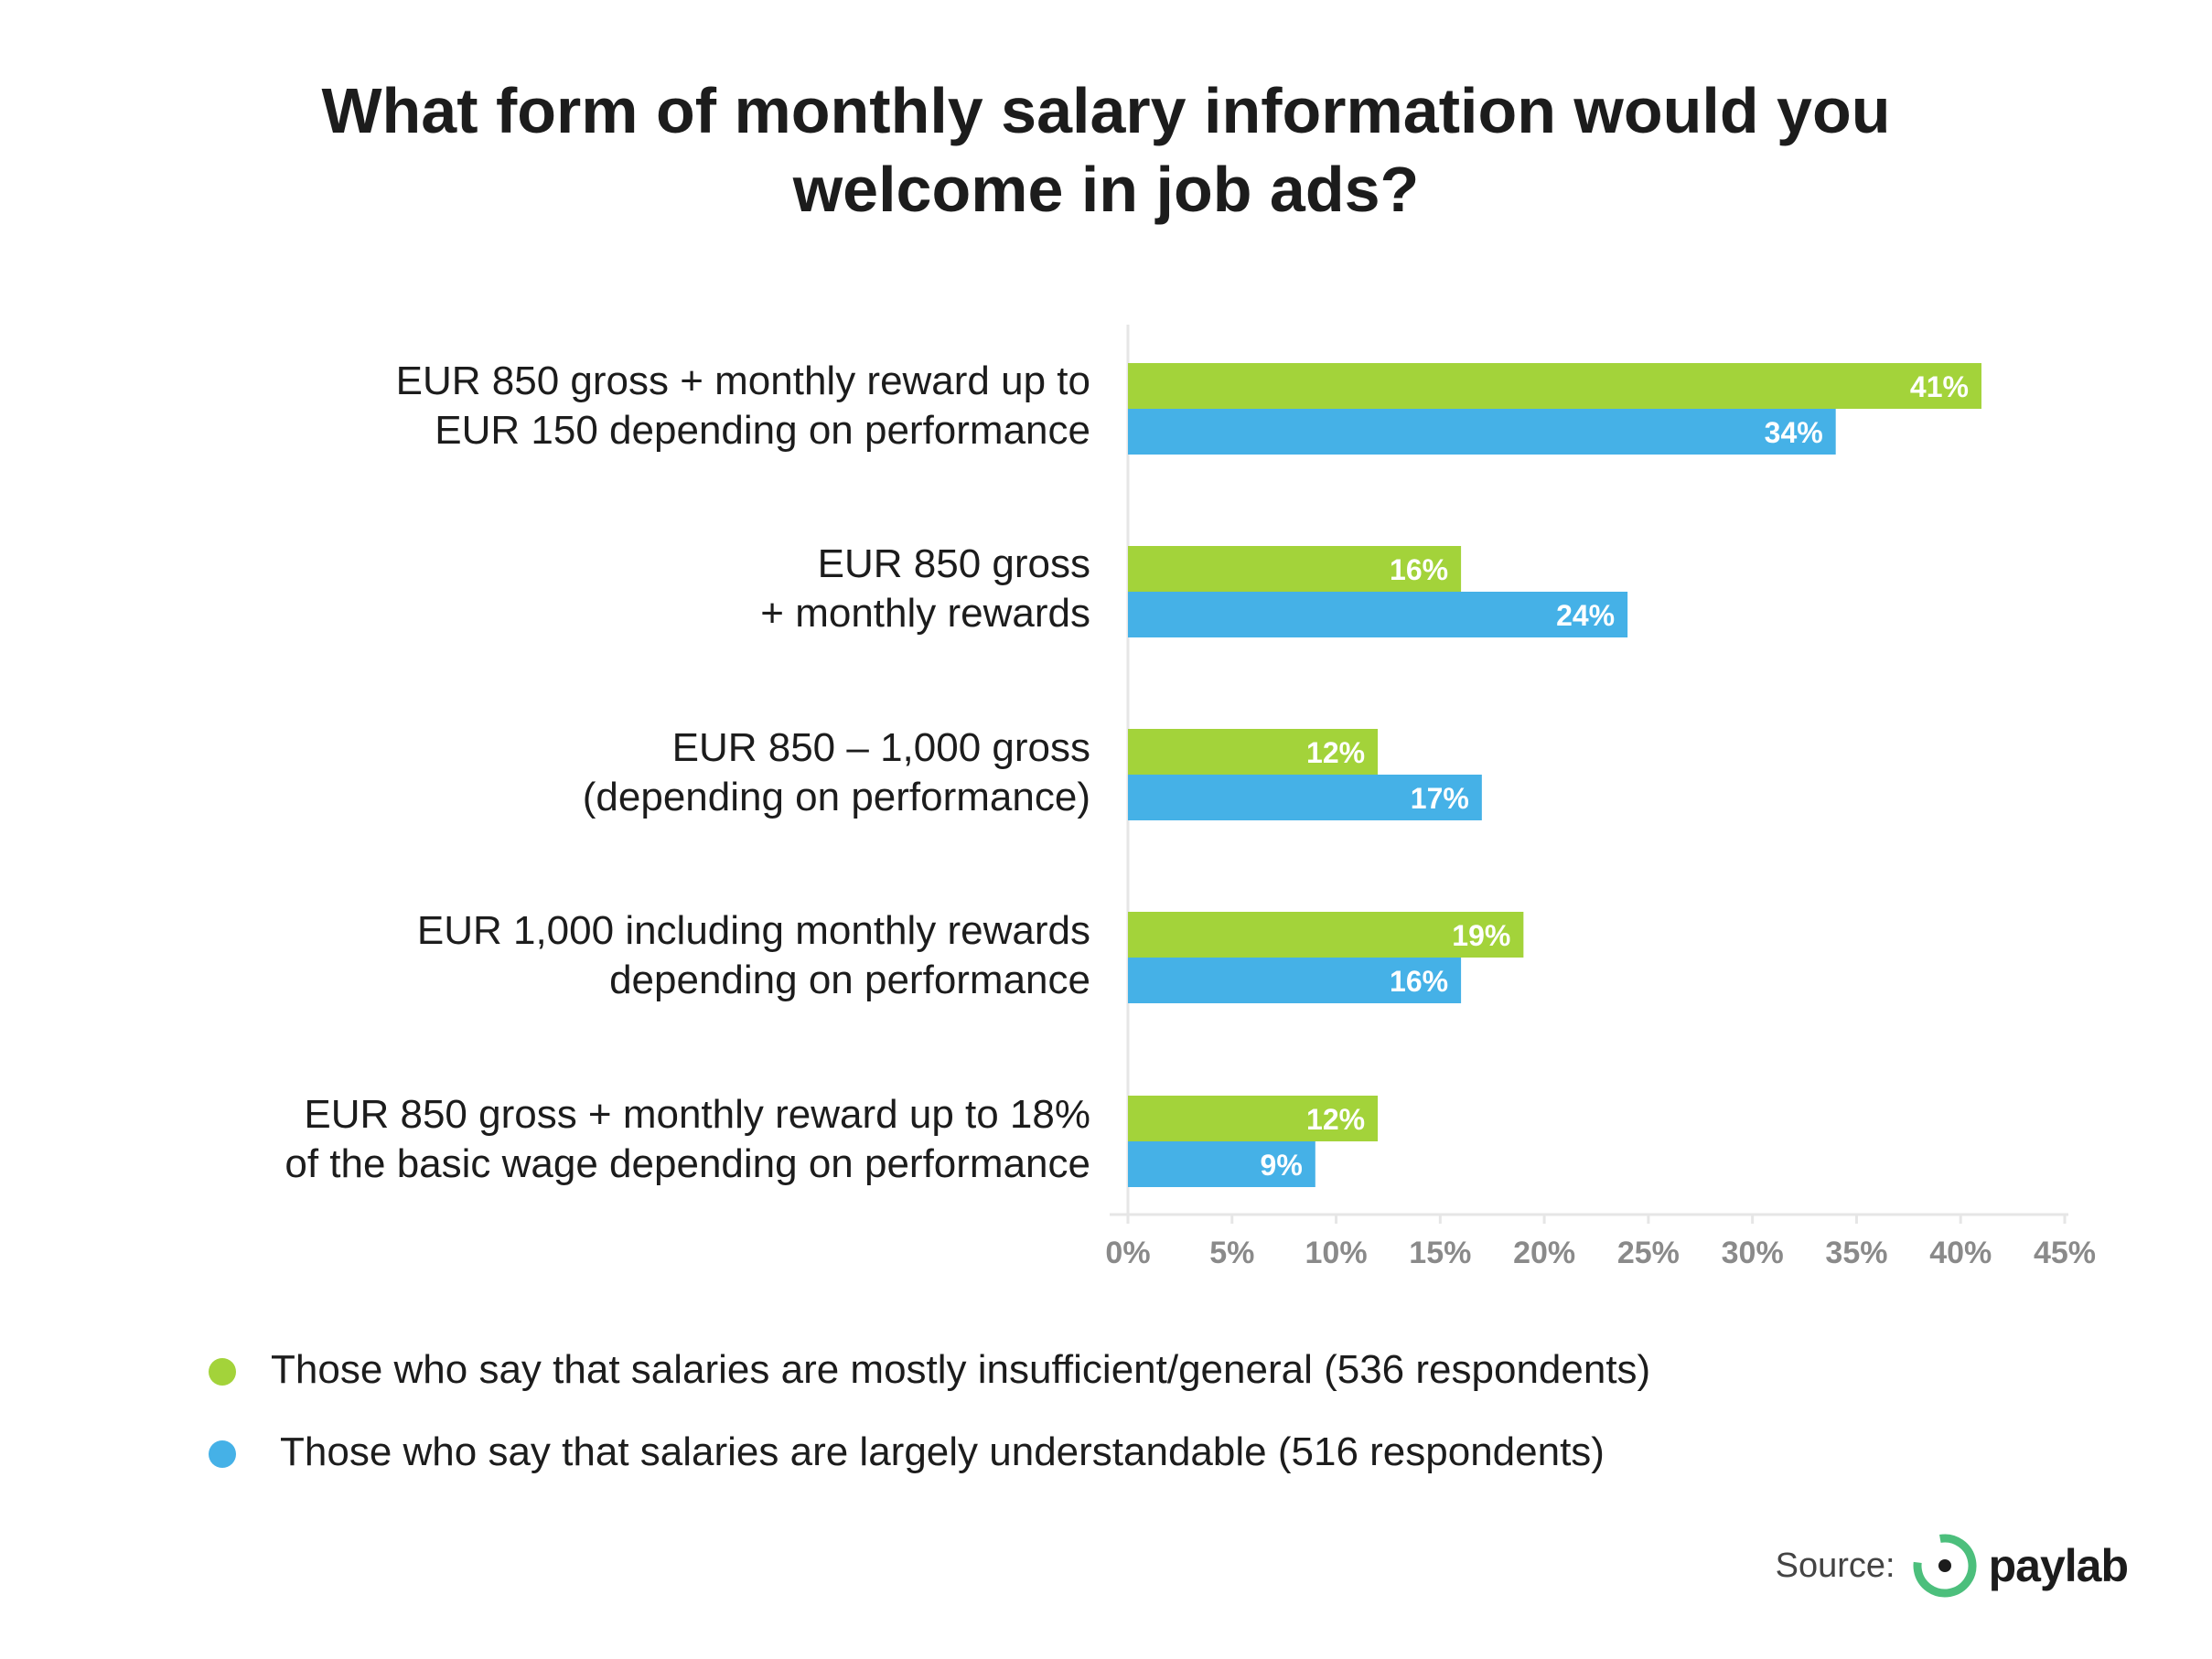  I want to click on source-credit: Source: paylab, so click(1952, 1566).